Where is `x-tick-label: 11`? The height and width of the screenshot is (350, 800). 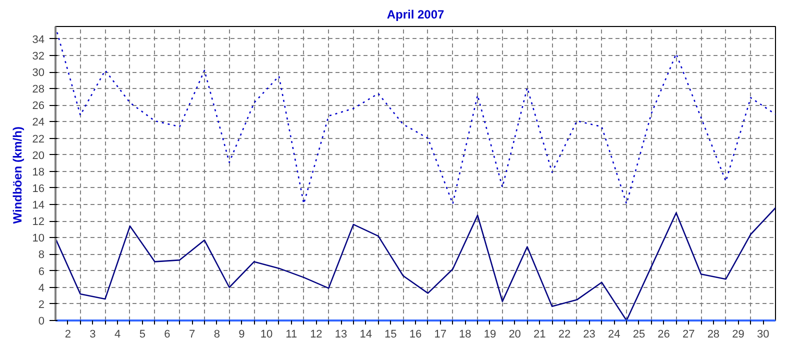
x-tick-label: 11 is located at coordinates (292, 334).